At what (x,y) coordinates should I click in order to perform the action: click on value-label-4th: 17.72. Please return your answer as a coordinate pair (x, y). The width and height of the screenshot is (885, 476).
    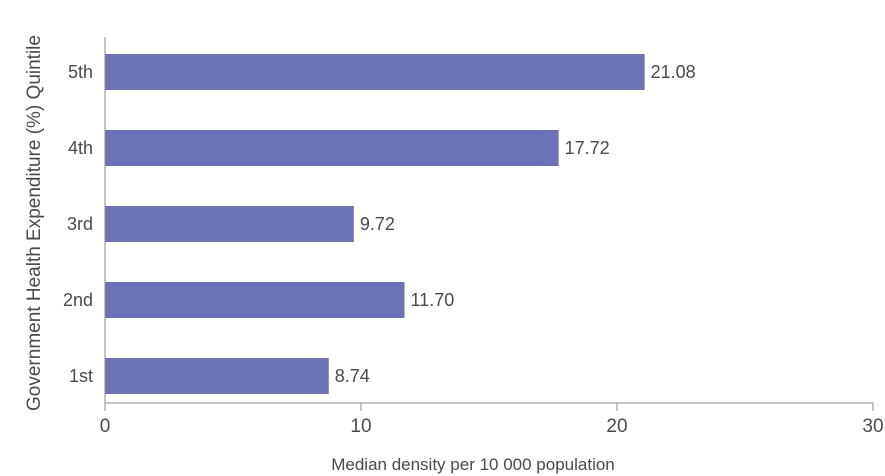
    Looking at the image, I should click on (587, 148).